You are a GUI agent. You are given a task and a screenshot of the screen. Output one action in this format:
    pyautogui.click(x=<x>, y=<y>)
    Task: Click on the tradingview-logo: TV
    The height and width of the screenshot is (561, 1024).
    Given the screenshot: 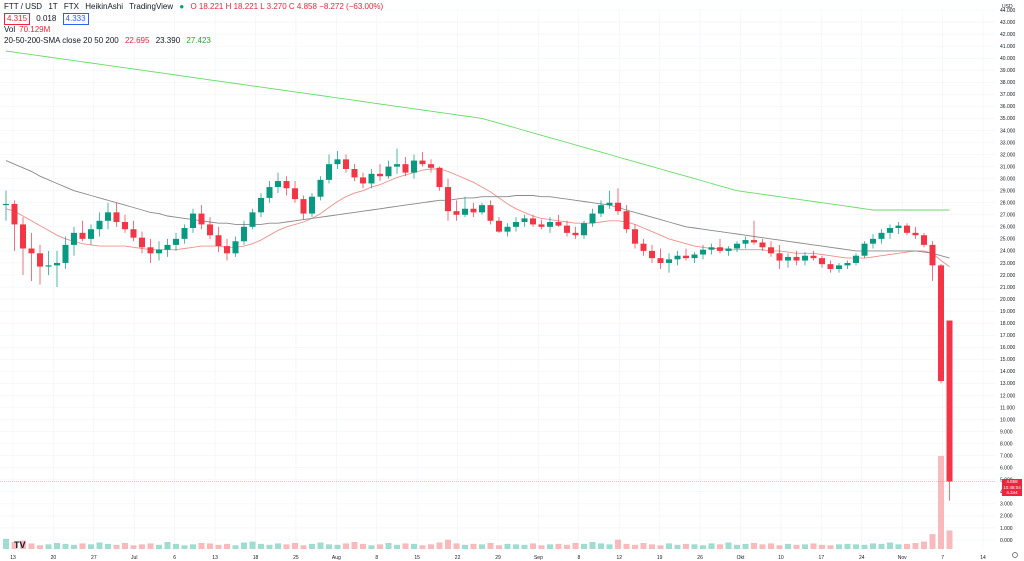 What is the action you would take?
    pyautogui.click(x=20, y=545)
    